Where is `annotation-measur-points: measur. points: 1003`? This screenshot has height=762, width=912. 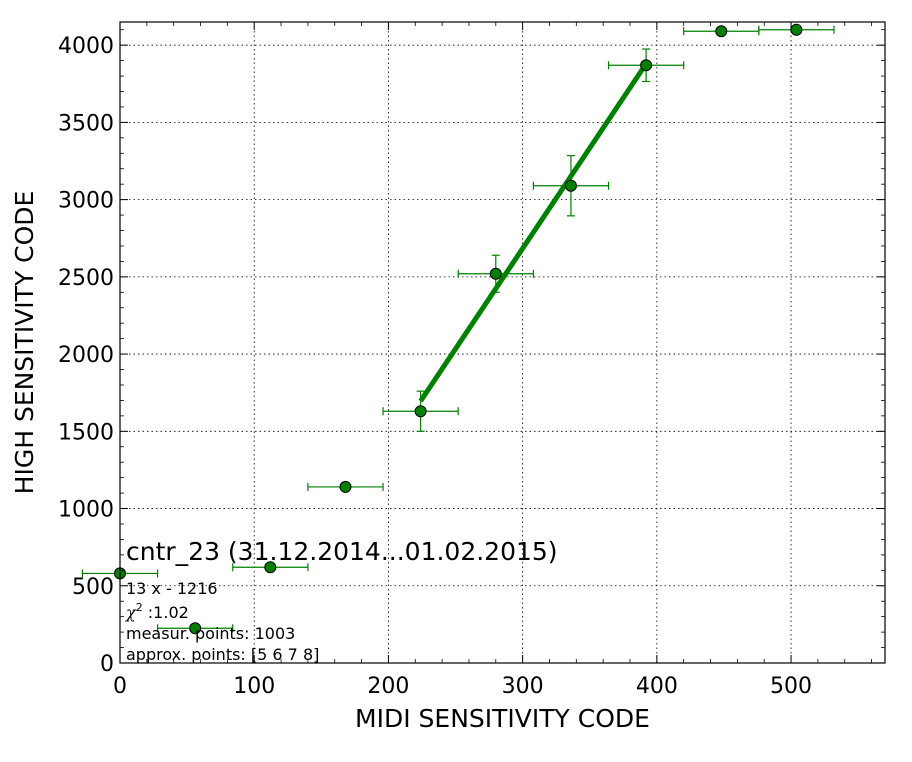 annotation-measur-points: measur. points: 1003 is located at coordinates (210, 633).